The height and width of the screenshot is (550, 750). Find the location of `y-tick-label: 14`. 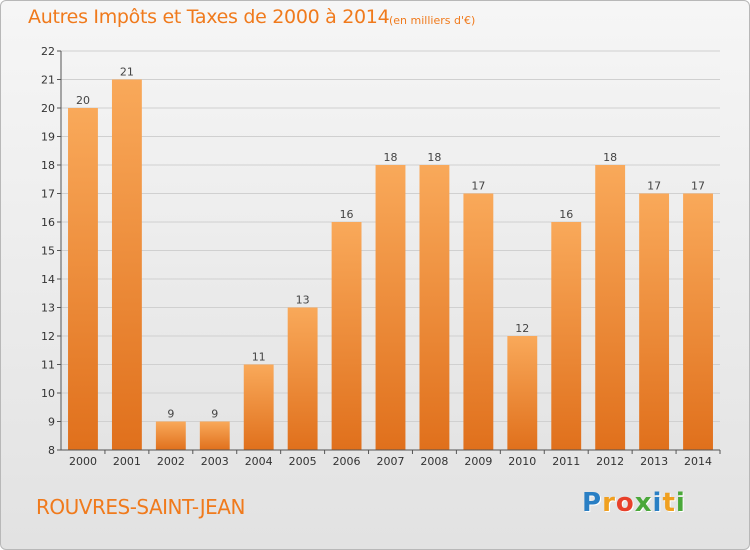

y-tick-label: 14 is located at coordinates (48, 279).